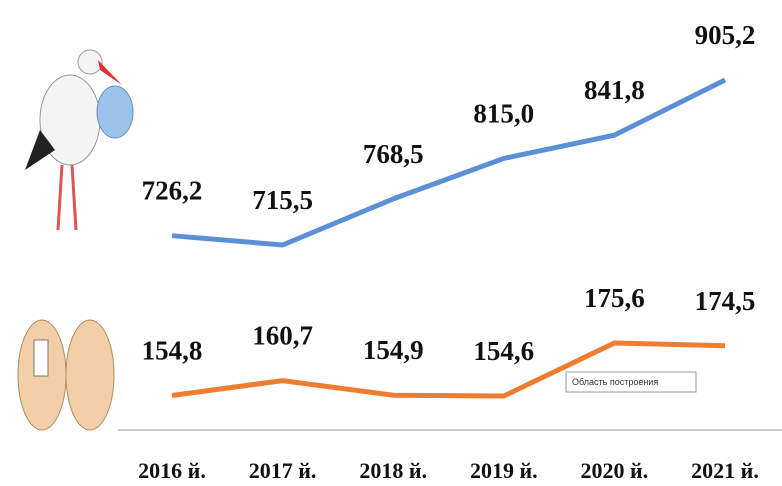 This screenshot has width=782, height=486. I want to click on x-tick-label: 2020 й., so click(615, 470).